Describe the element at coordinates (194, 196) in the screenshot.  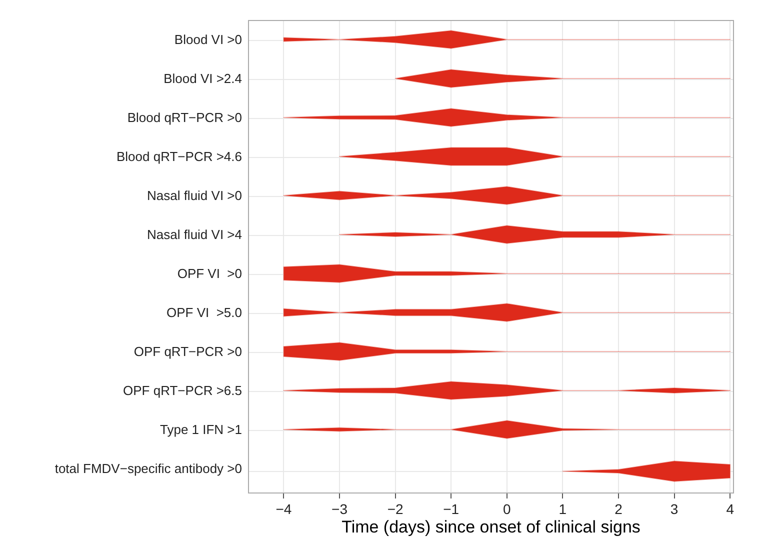
I see `y-axis-title: Nasal fluid VI >0` at that location.